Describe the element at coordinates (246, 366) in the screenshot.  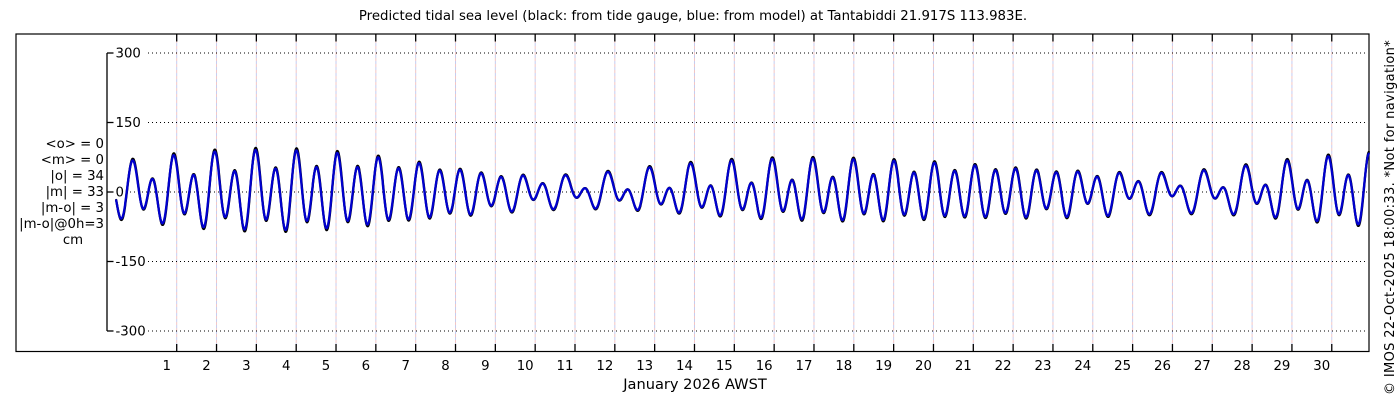
I see `day-label: 3` at that location.